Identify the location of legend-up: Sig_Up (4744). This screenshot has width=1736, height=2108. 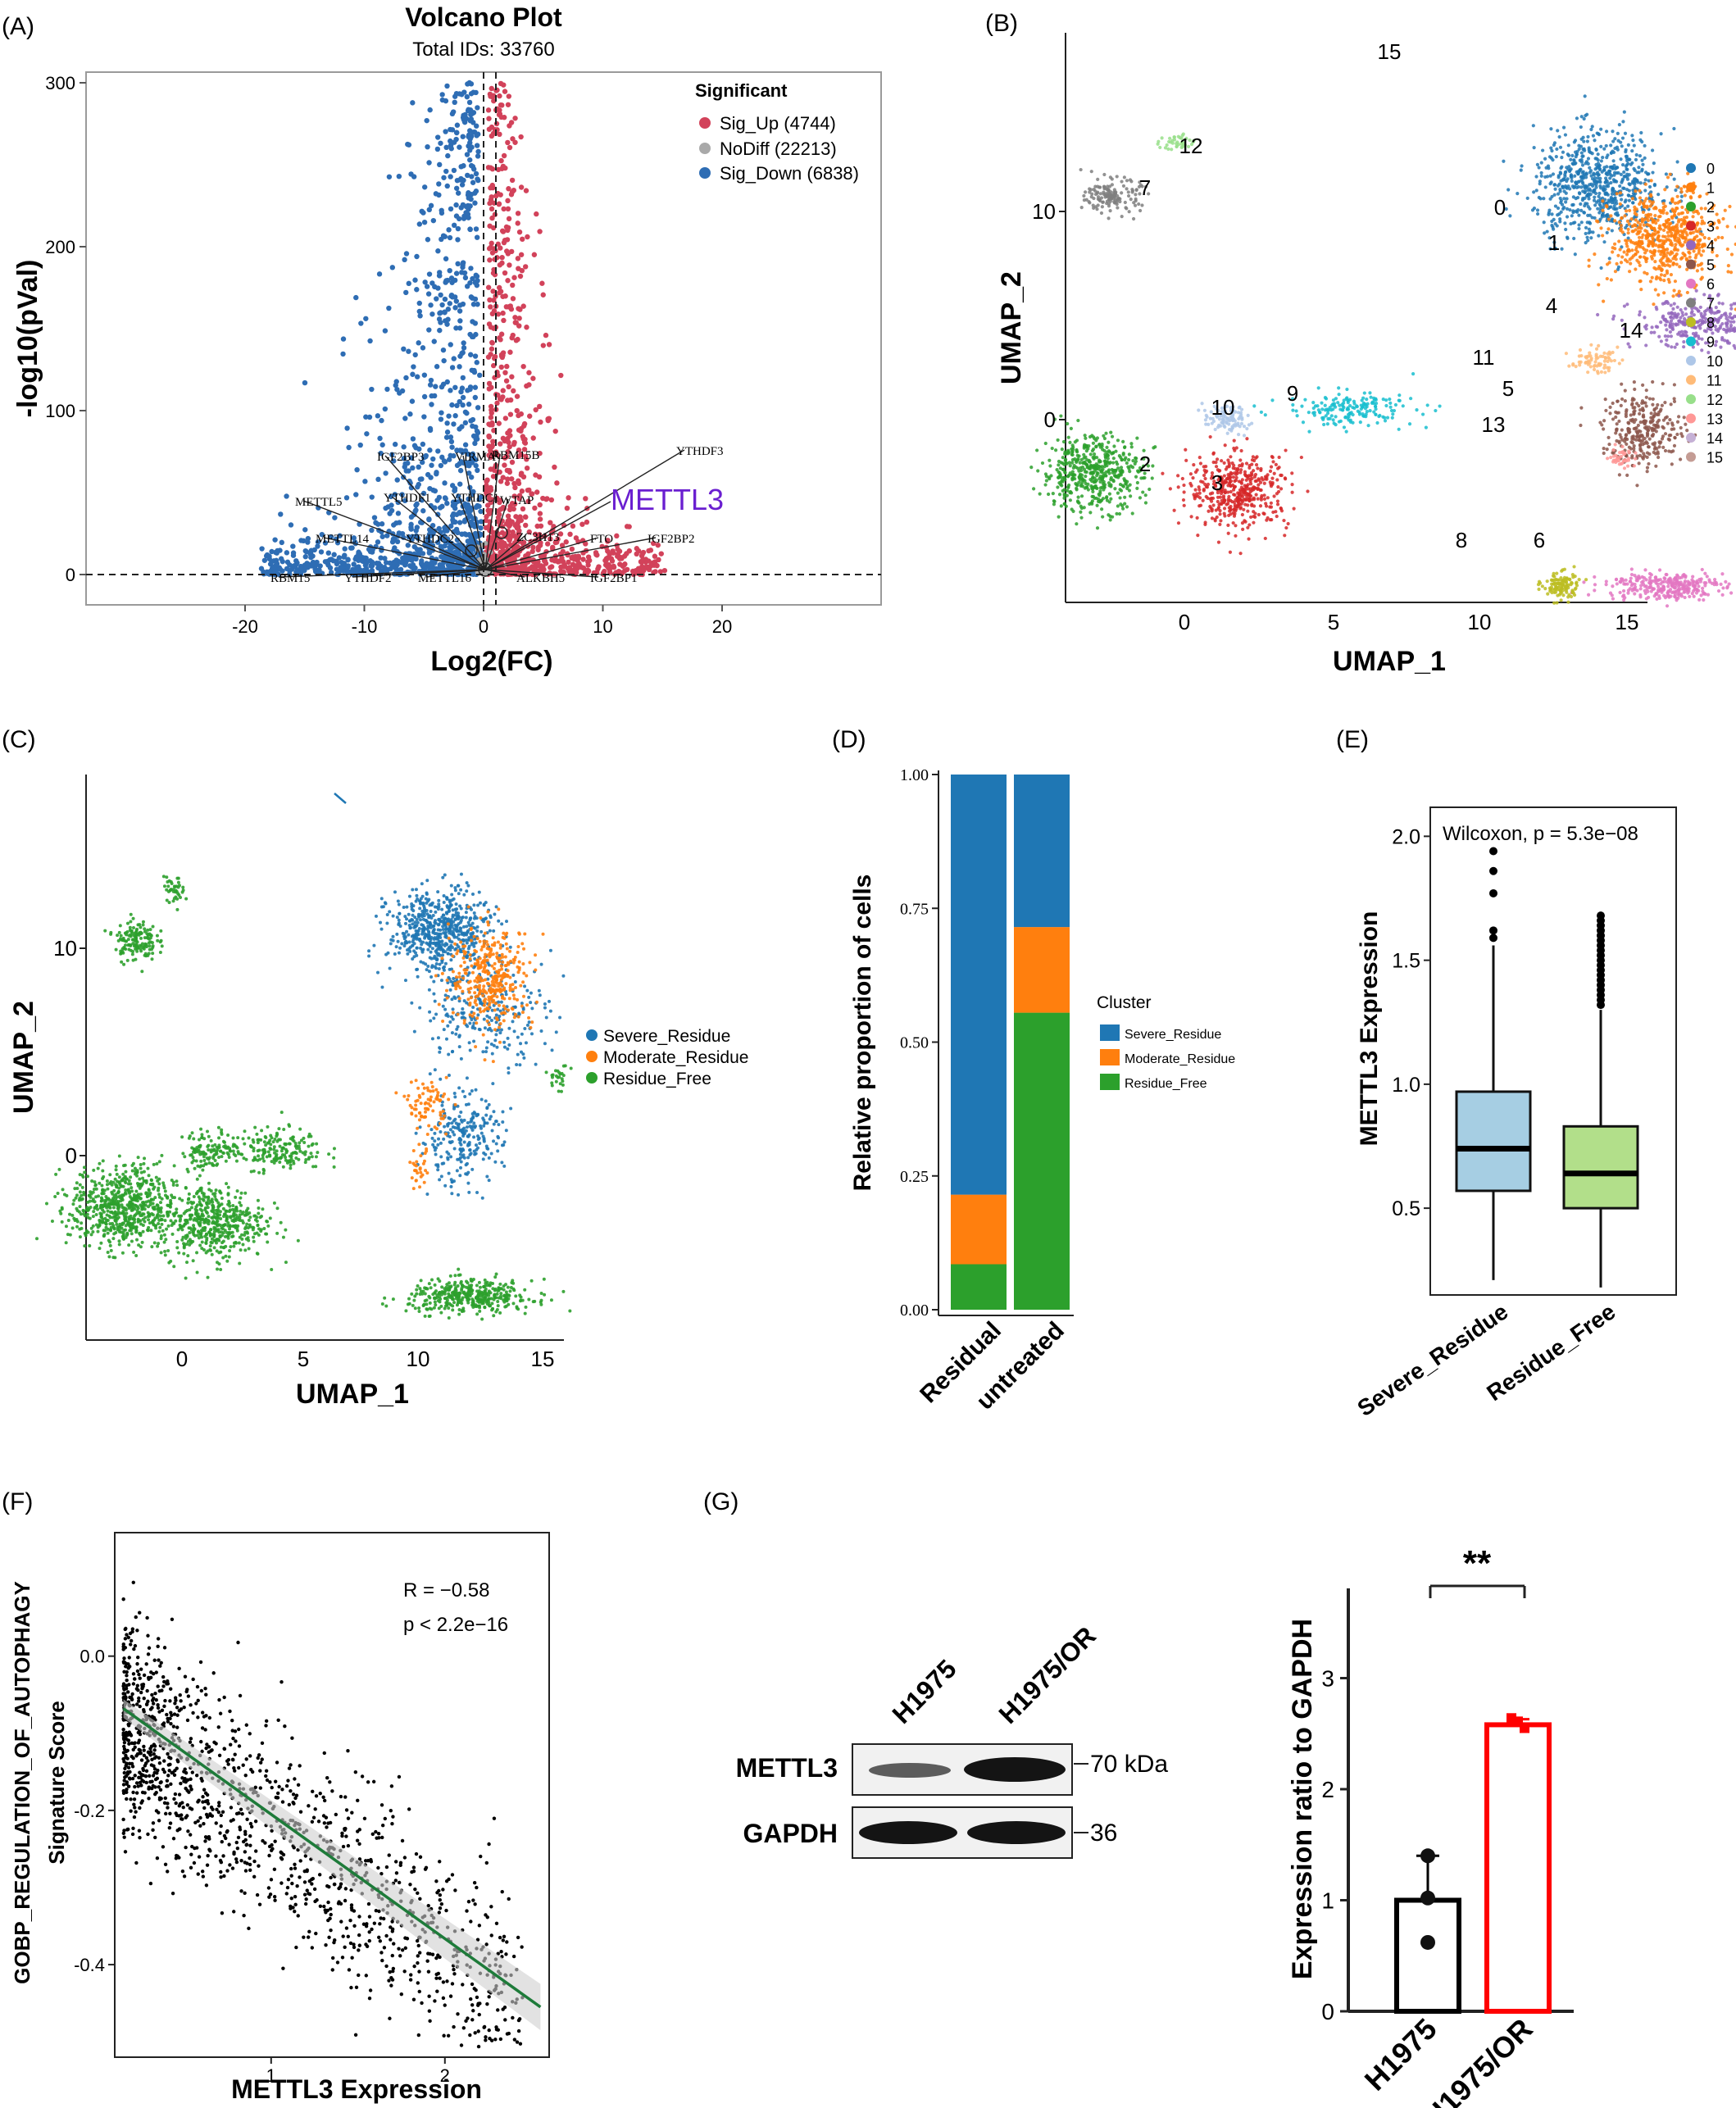
(778, 123).